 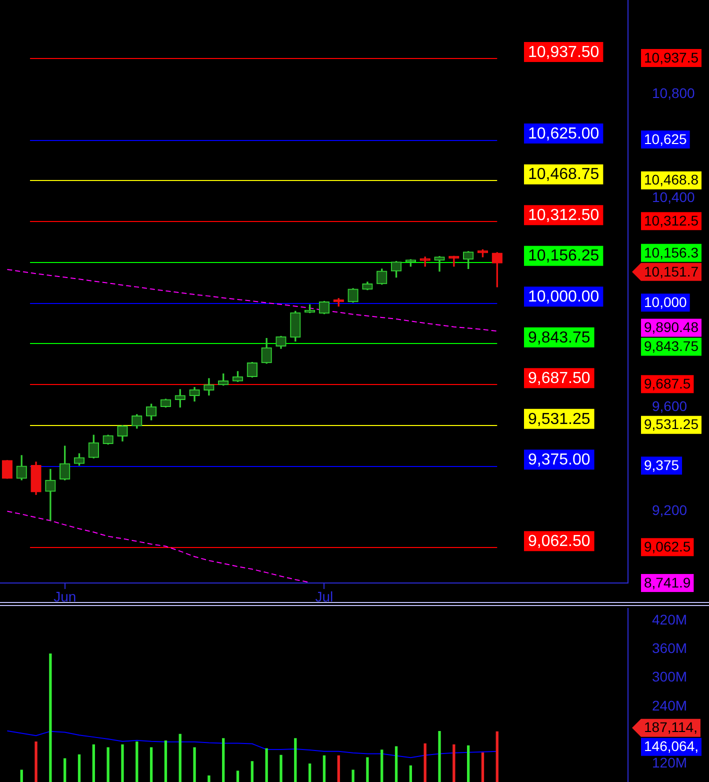 What do you see at coordinates (564, 215) in the screenshot?
I see `ref-line-label: 10,312.50` at bounding box center [564, 215].